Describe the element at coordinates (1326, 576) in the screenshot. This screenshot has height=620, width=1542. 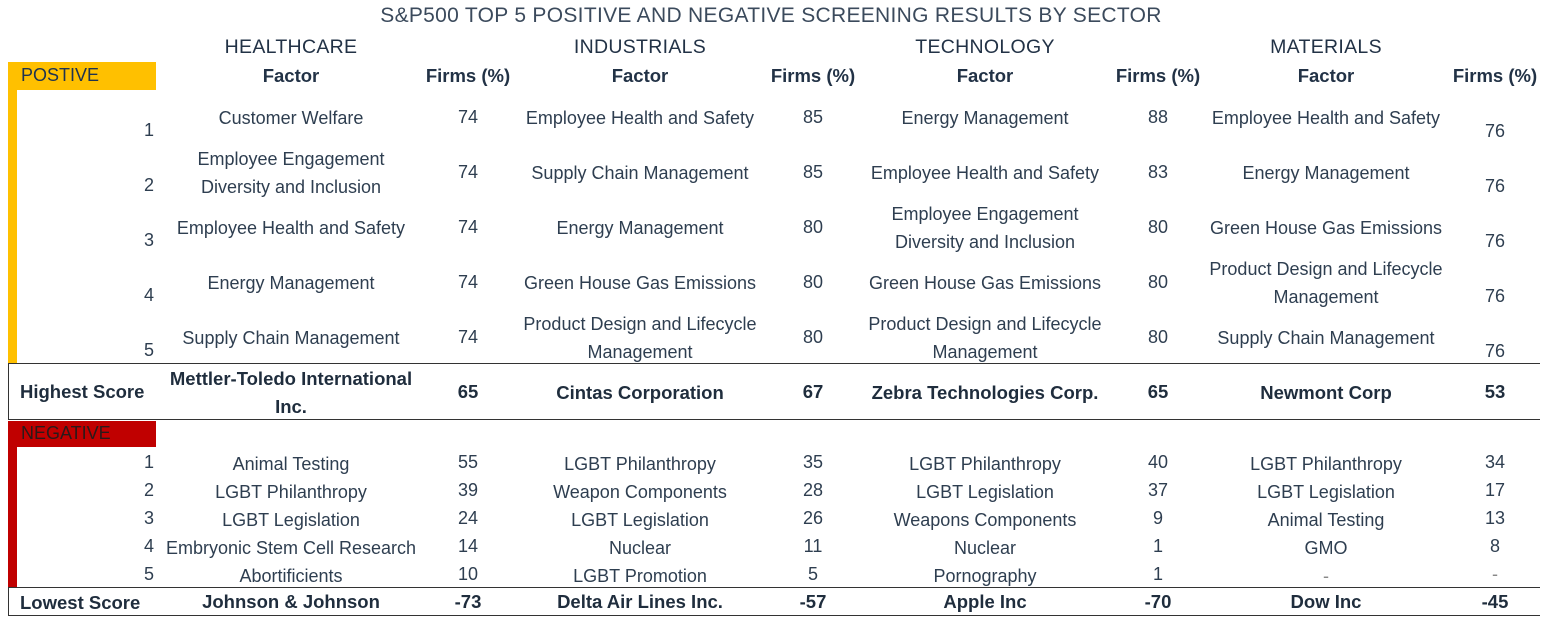
I see `negative-factor: -` at that location.